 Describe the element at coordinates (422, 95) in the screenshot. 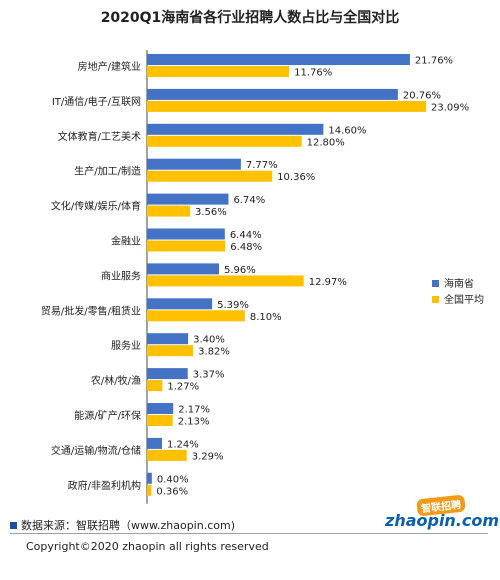

I see `data-label: 20.76%` at that location.